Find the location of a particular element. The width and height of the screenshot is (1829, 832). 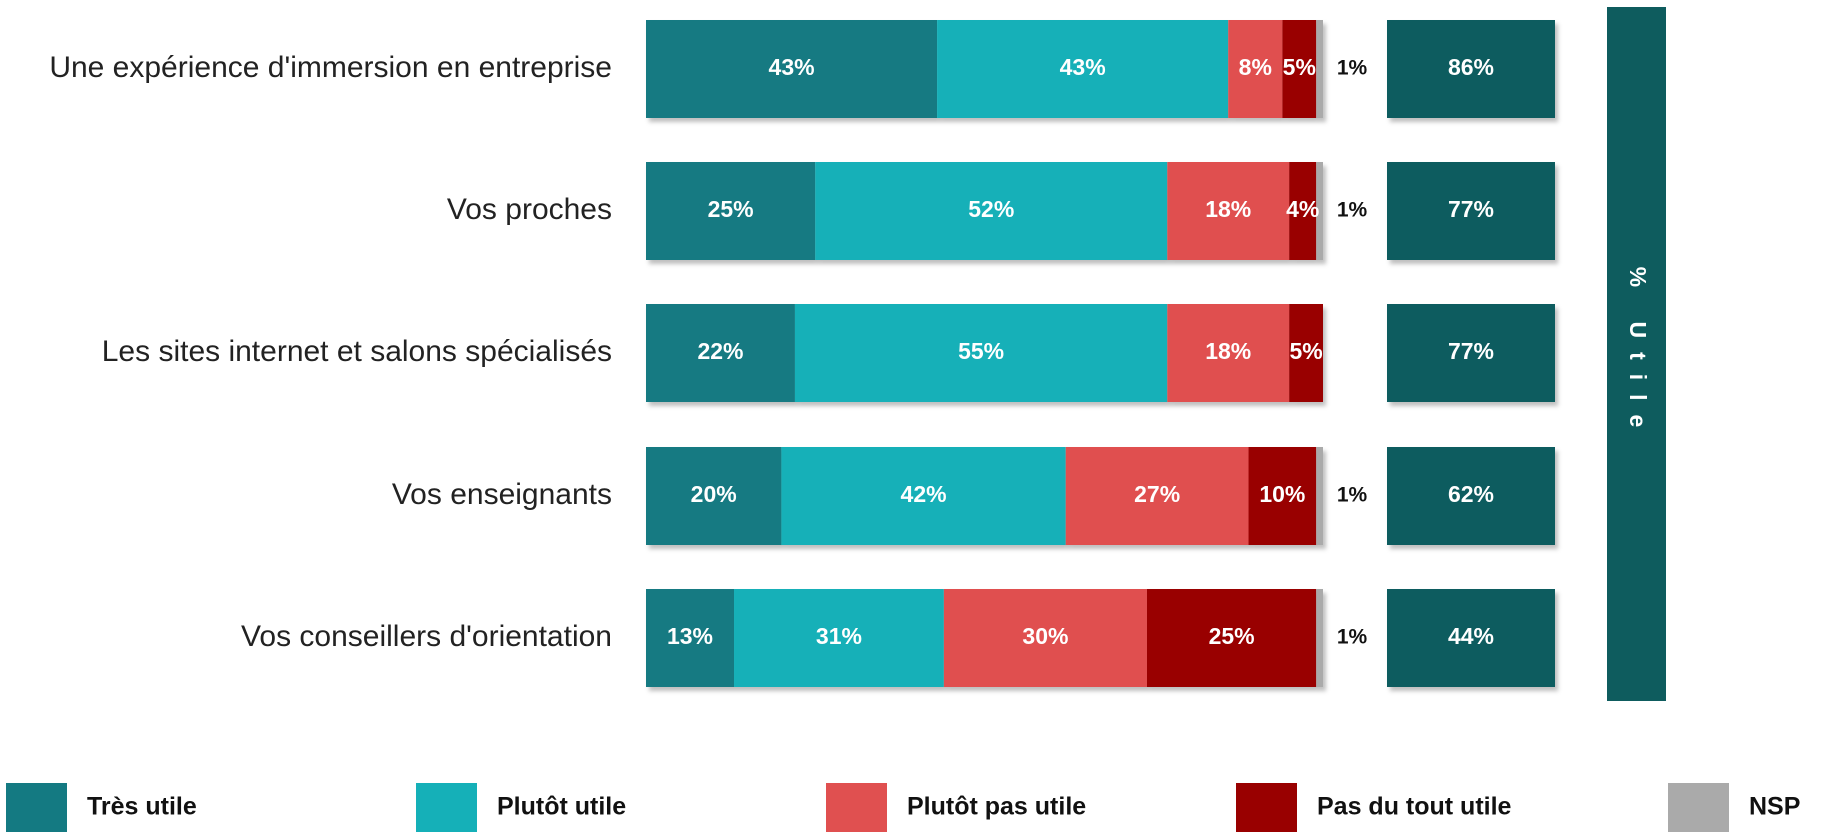

value-label: 22% is located at coordinates (720, 351).